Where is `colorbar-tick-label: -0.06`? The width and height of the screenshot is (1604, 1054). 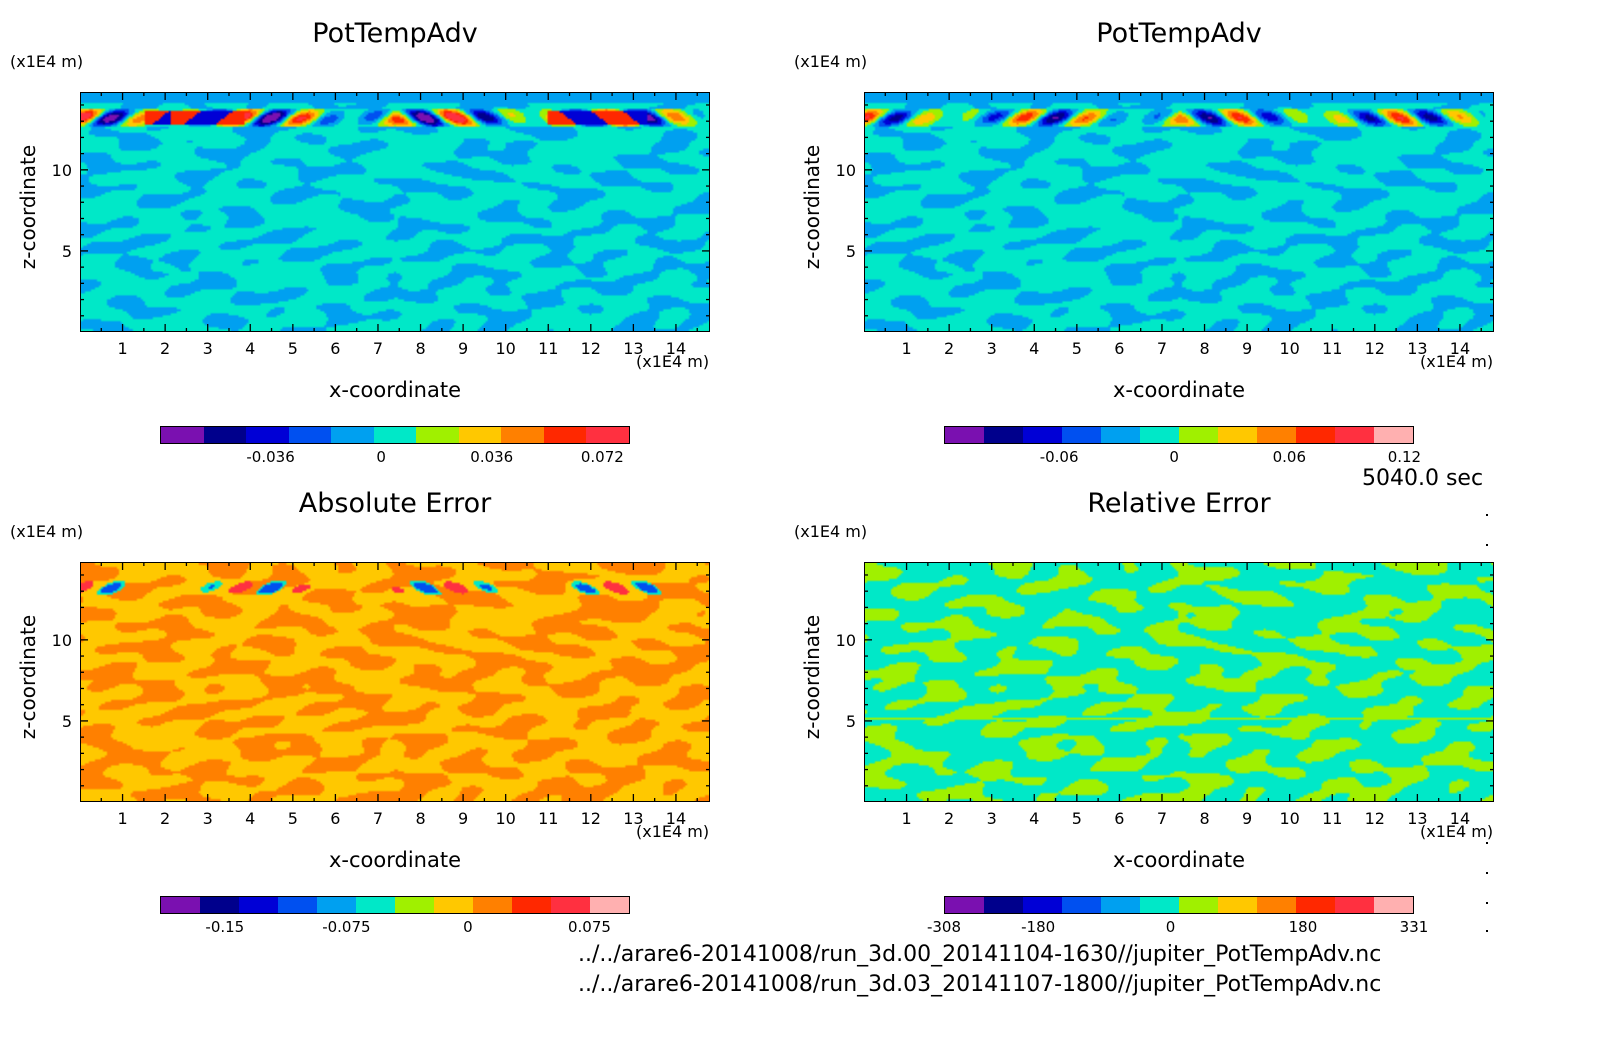
colorbar-tick-label: -0.06 is located at coordinates (1059, 457).